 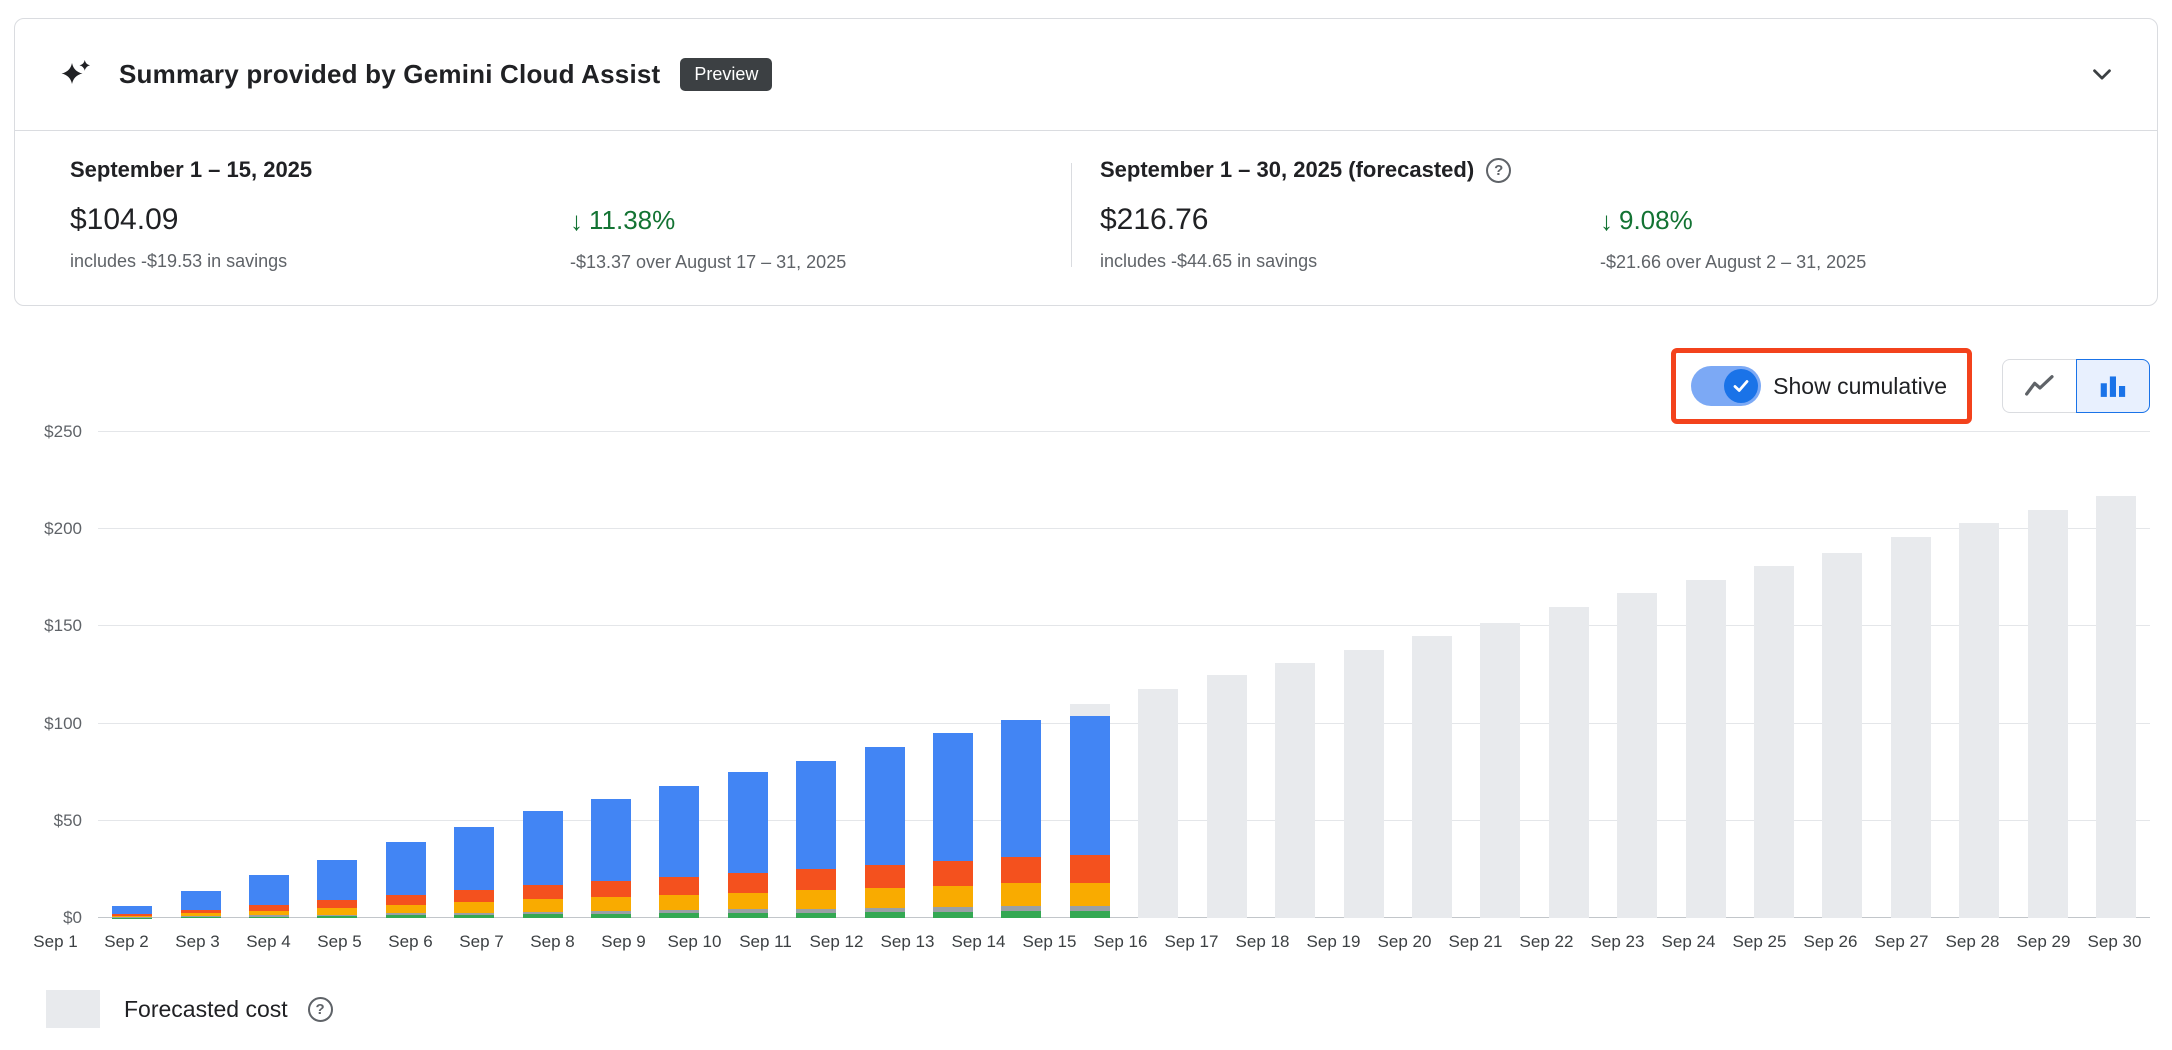 I want to click on y-axis-label: $100, so click(x=63, y=723).